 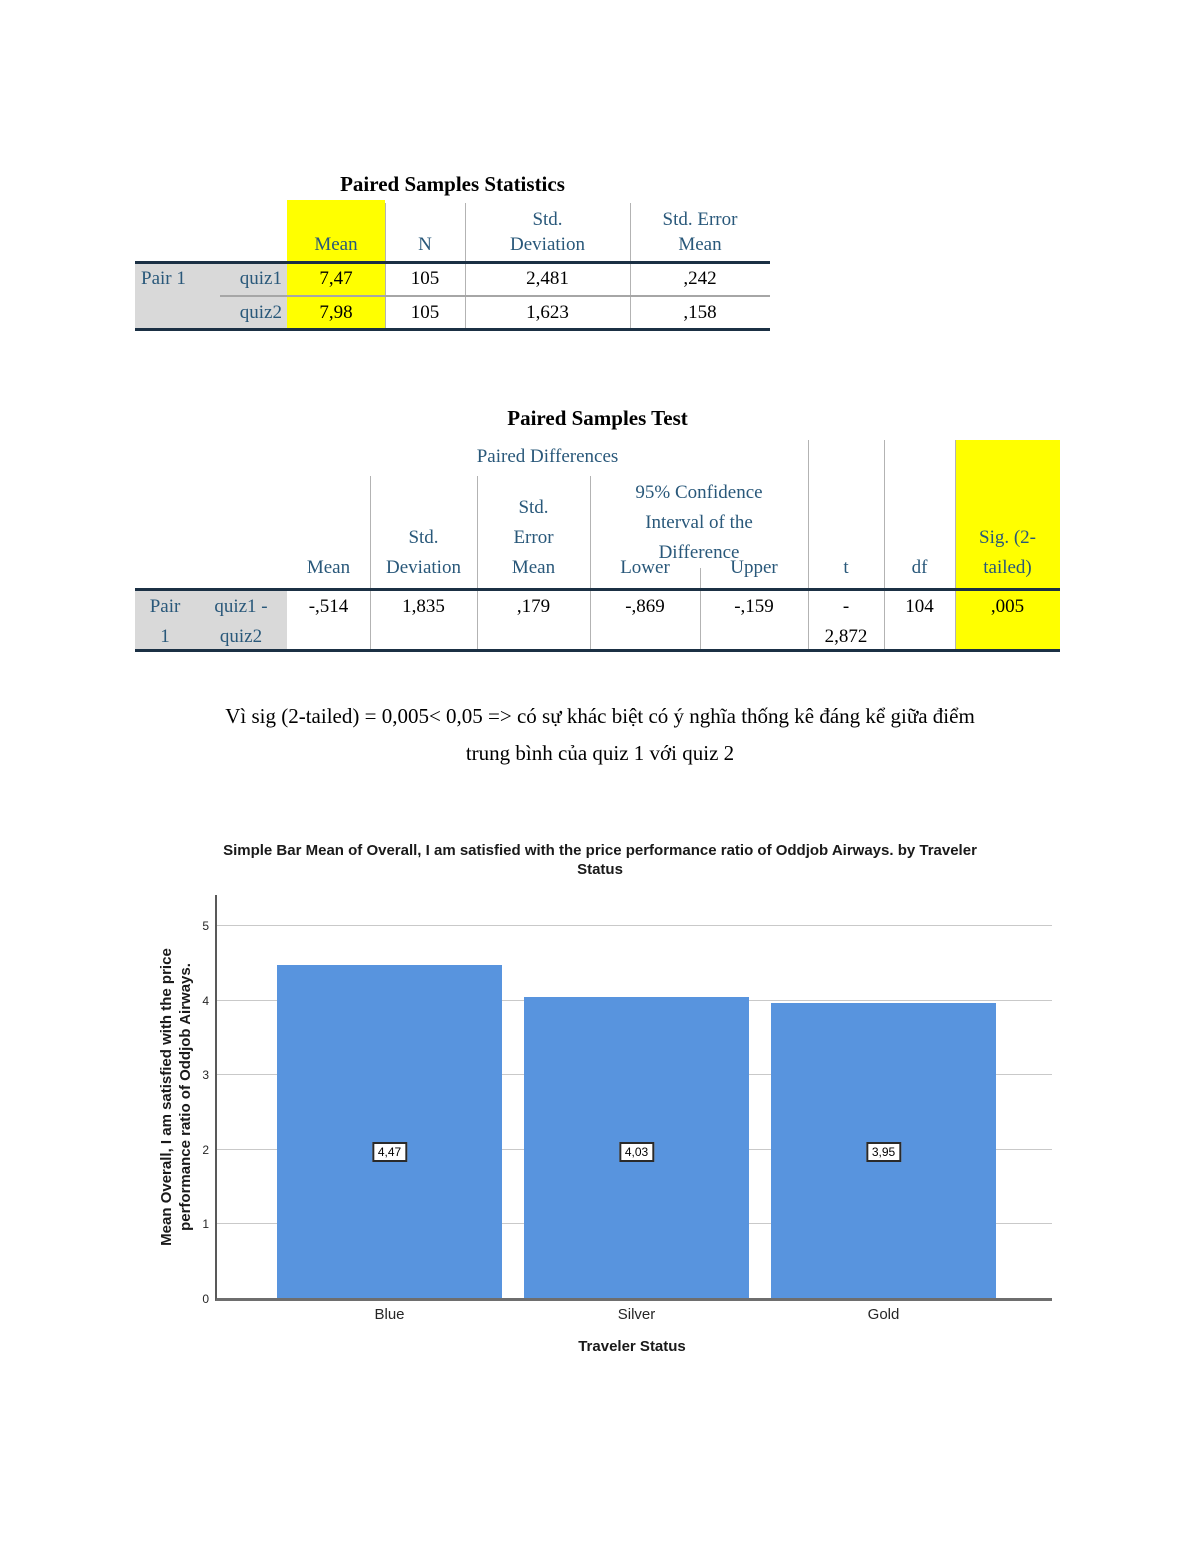 I want to click on value-std-deviation: 1,623, so click(x=547, y=312).